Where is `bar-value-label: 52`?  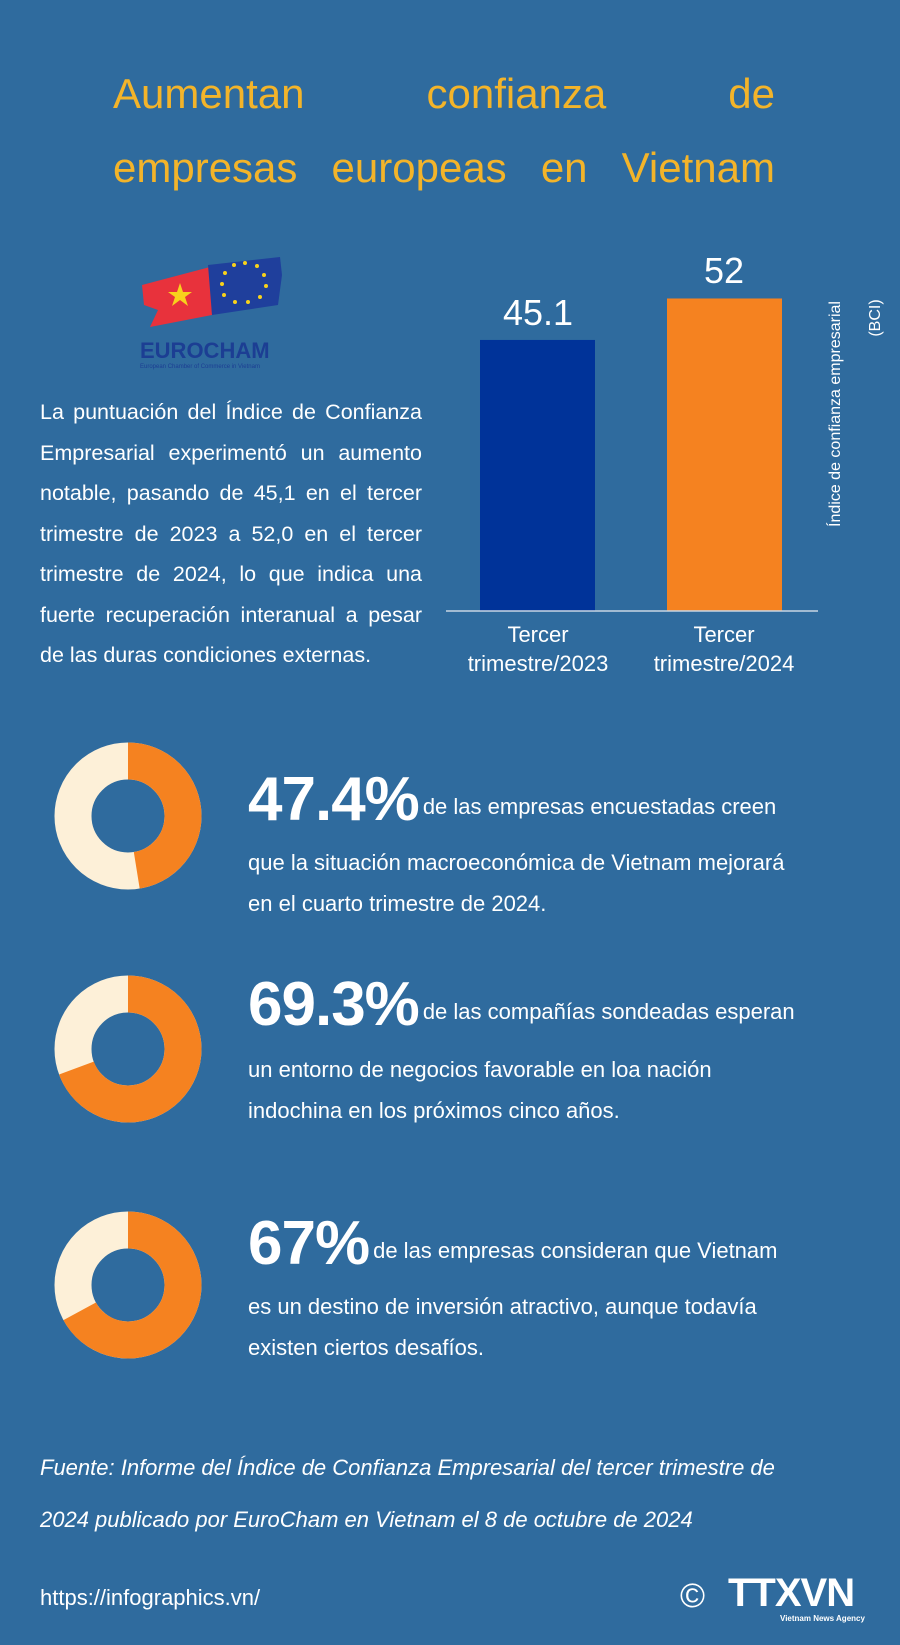 bar-value-label: 52 is located at coordinates (724, 271).